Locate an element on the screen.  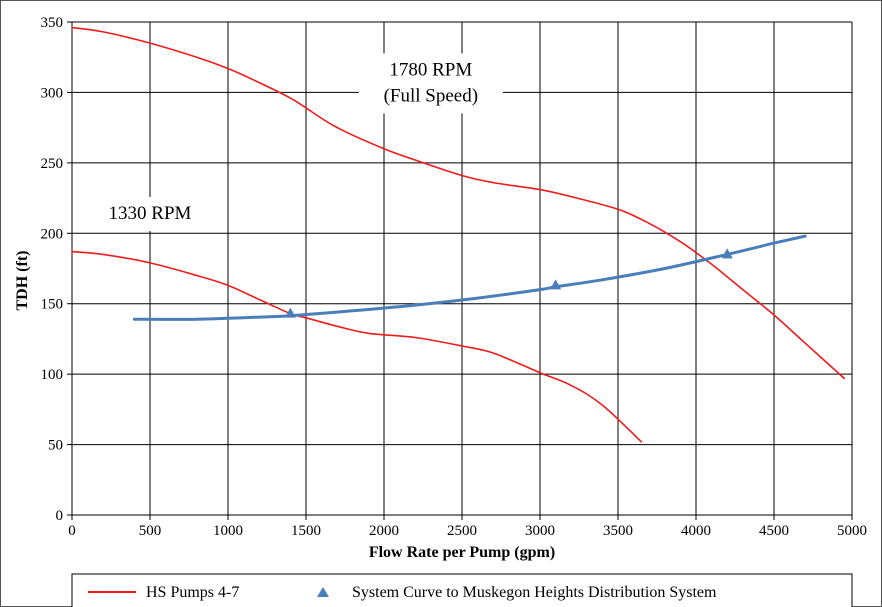
y-tick-label-350: 350 is located at coordinates (52, 23).